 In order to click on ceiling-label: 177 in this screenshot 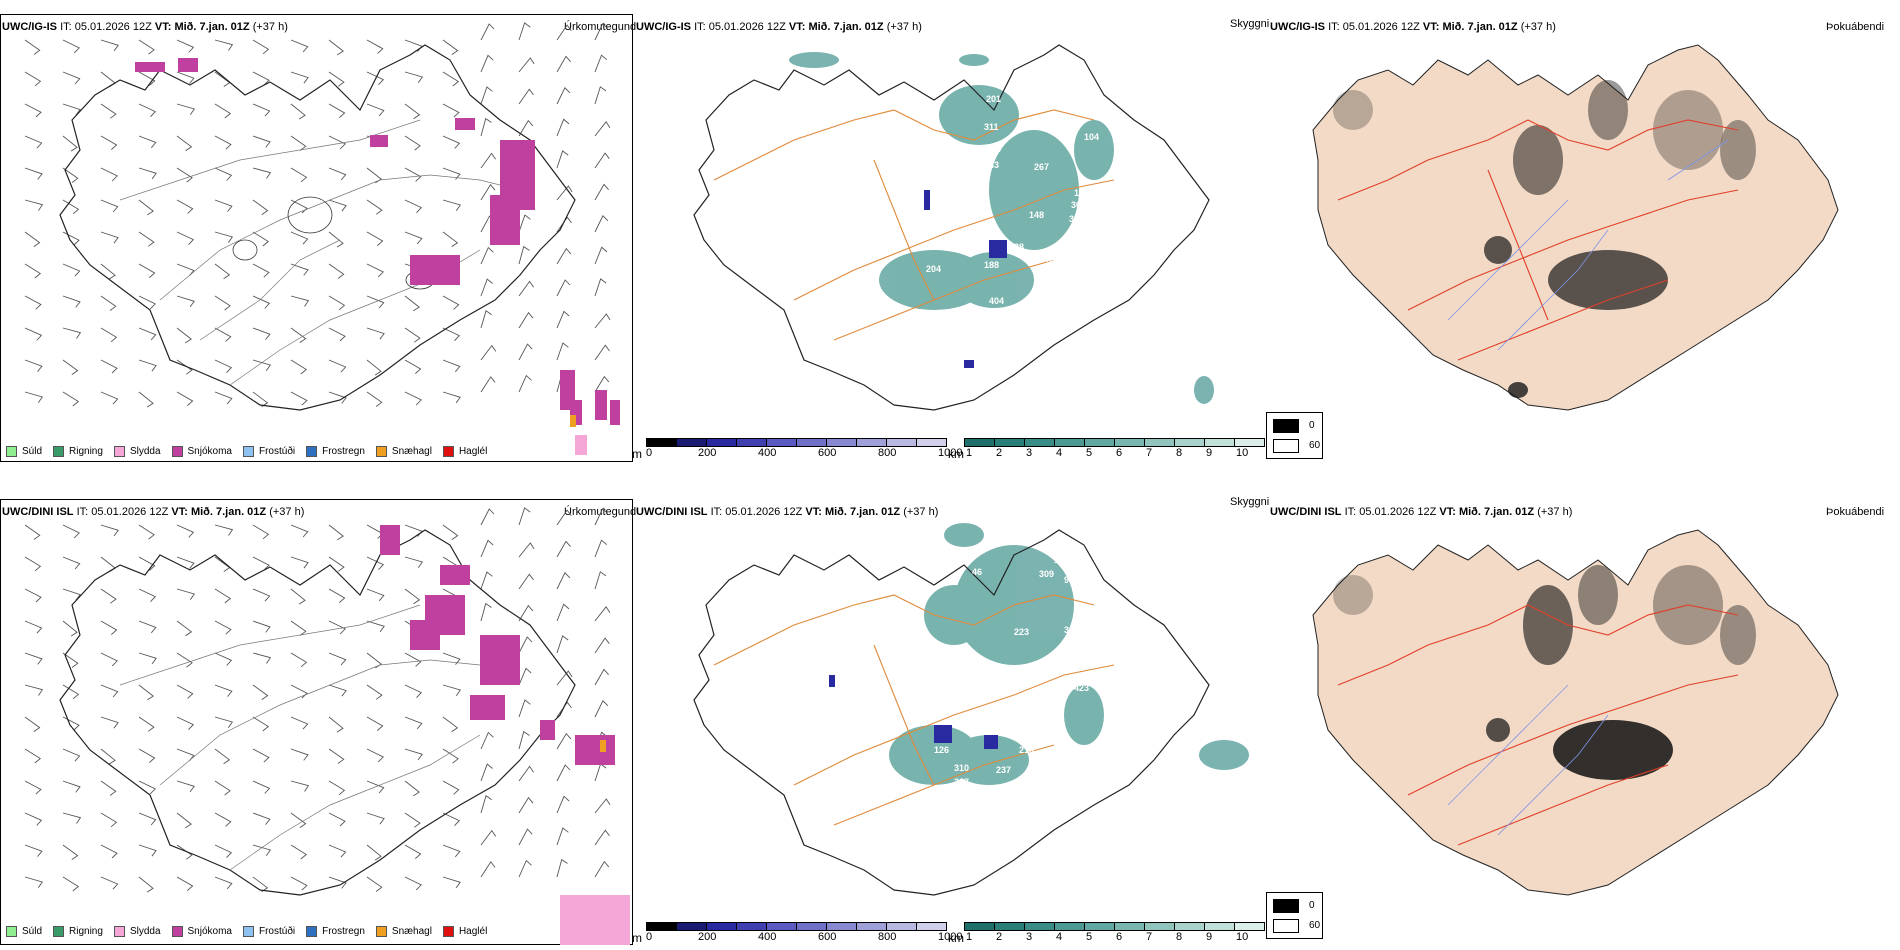, I will do `click(1061, 560)`.